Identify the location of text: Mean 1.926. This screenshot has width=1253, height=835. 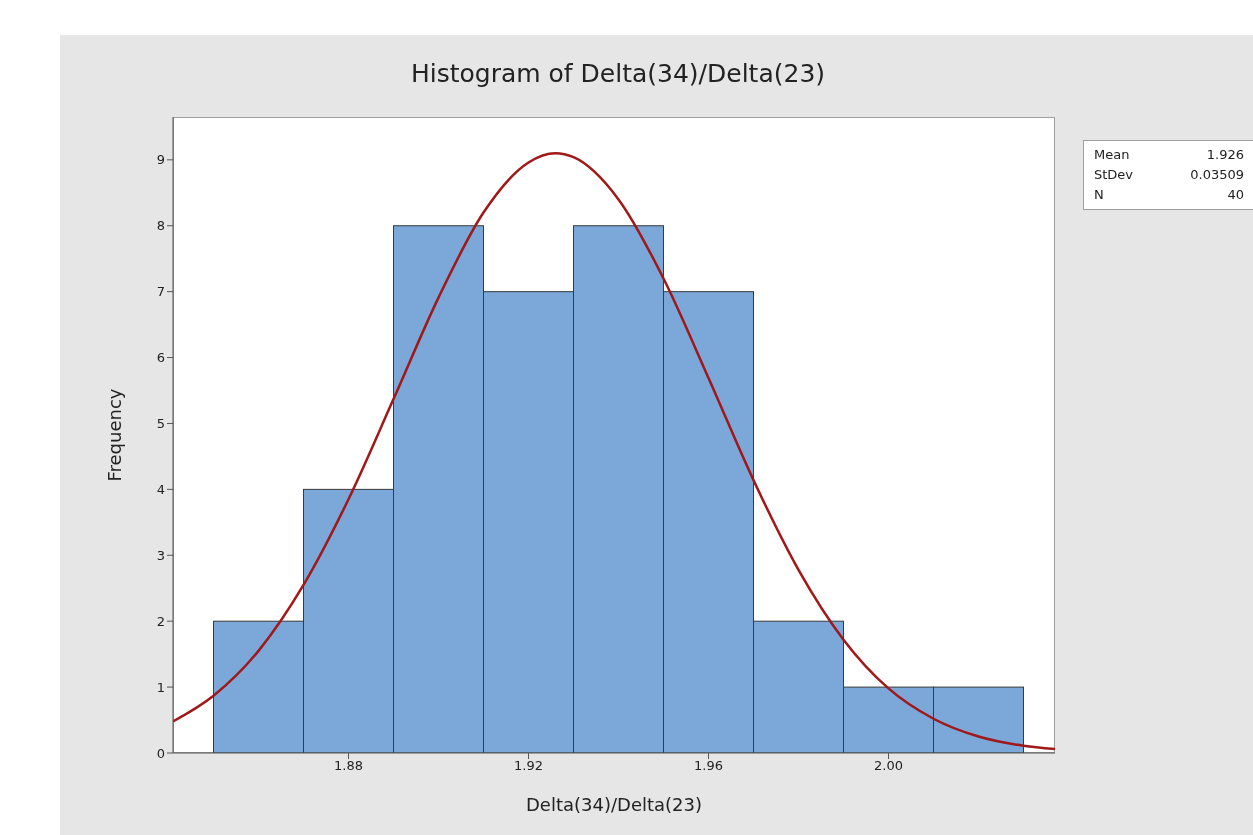
(1169, 154).